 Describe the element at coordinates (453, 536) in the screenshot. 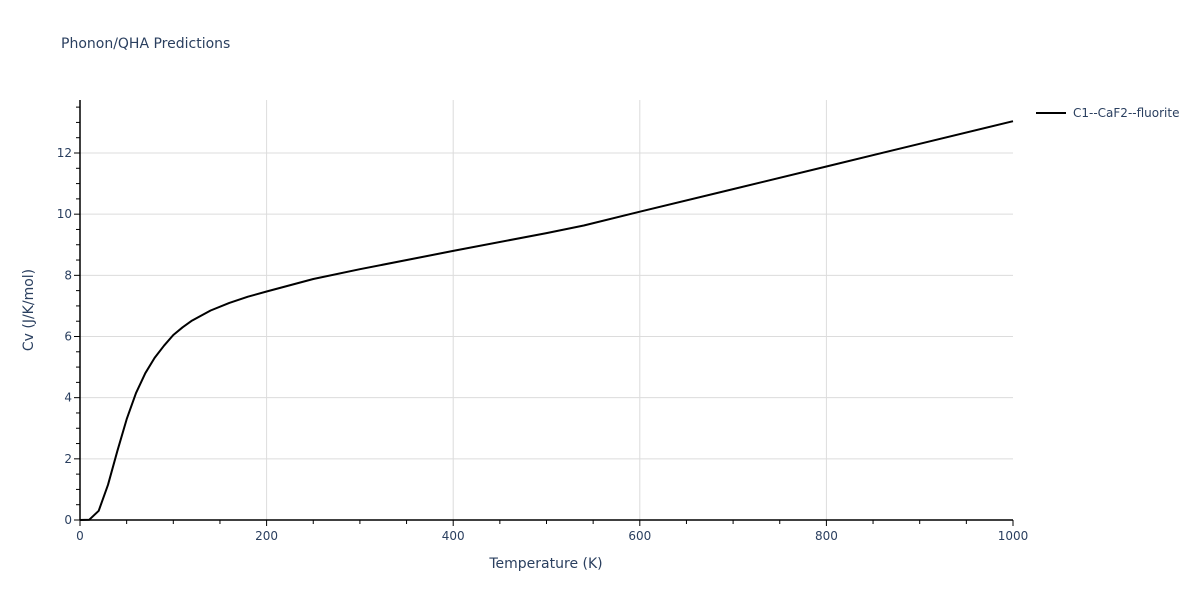

I see `svg-text: 400` at that location.